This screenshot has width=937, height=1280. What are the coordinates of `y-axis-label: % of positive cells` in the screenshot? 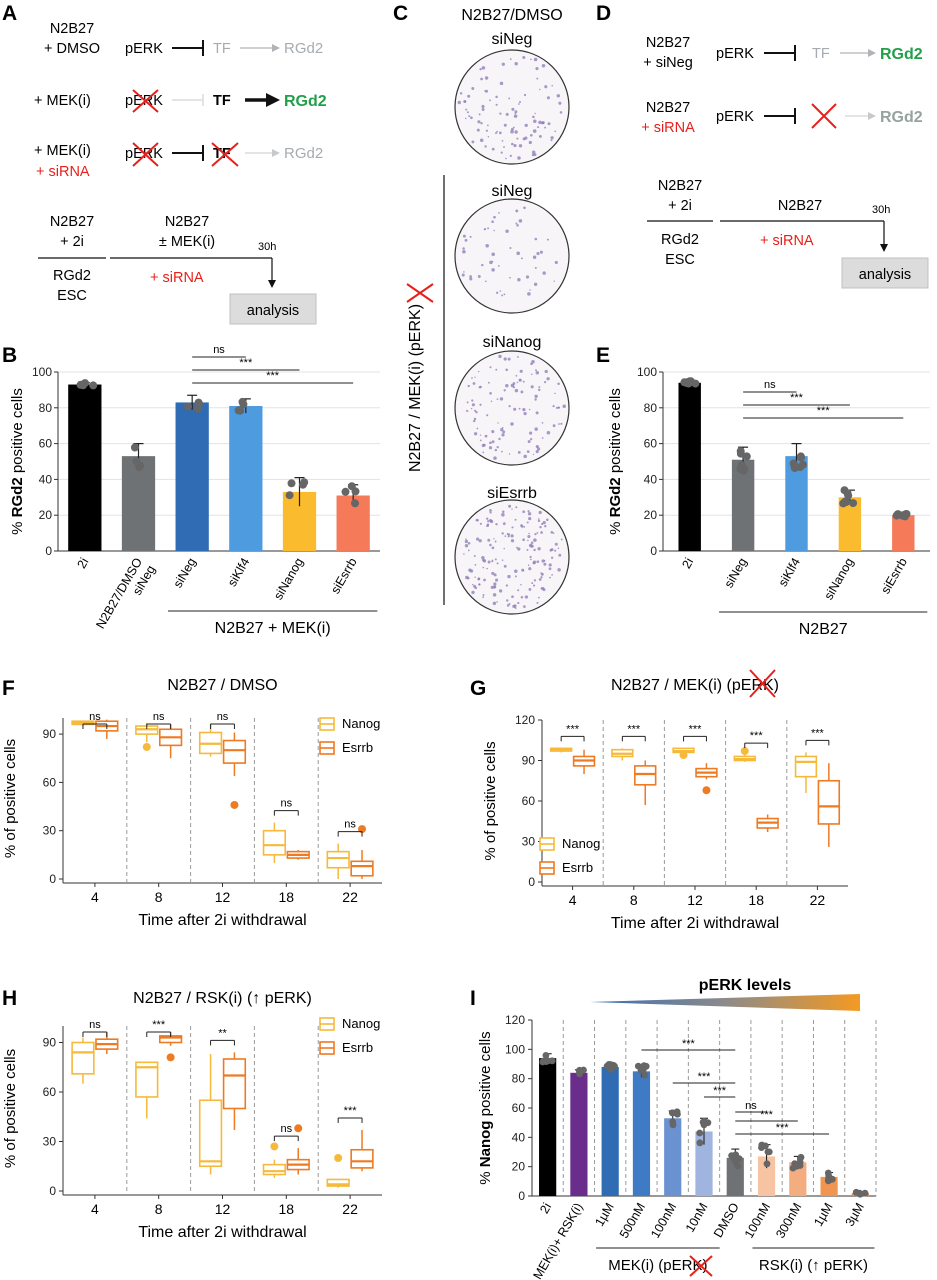 It's located at (490, 800).